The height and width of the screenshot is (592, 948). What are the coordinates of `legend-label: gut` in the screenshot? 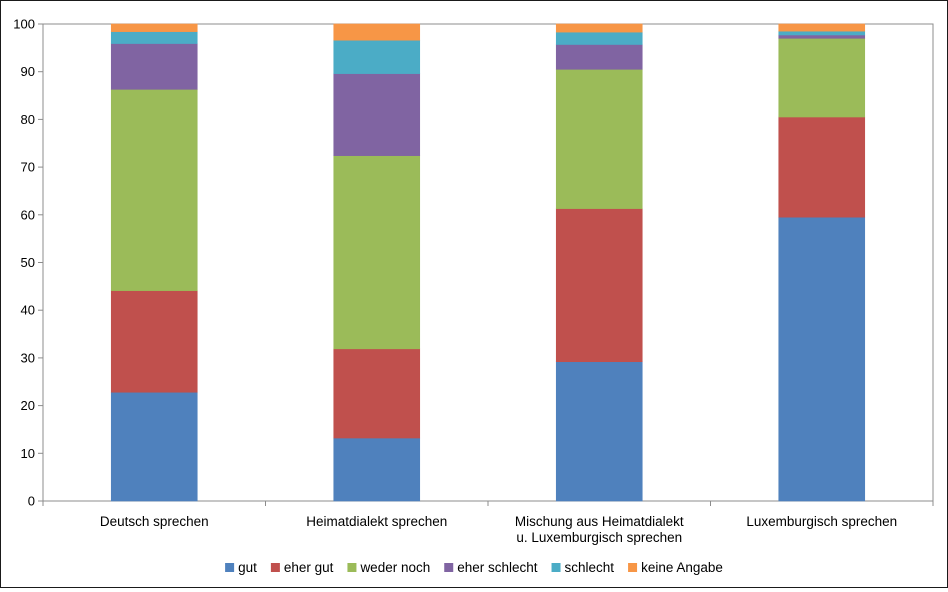 It's located at (247, 567).